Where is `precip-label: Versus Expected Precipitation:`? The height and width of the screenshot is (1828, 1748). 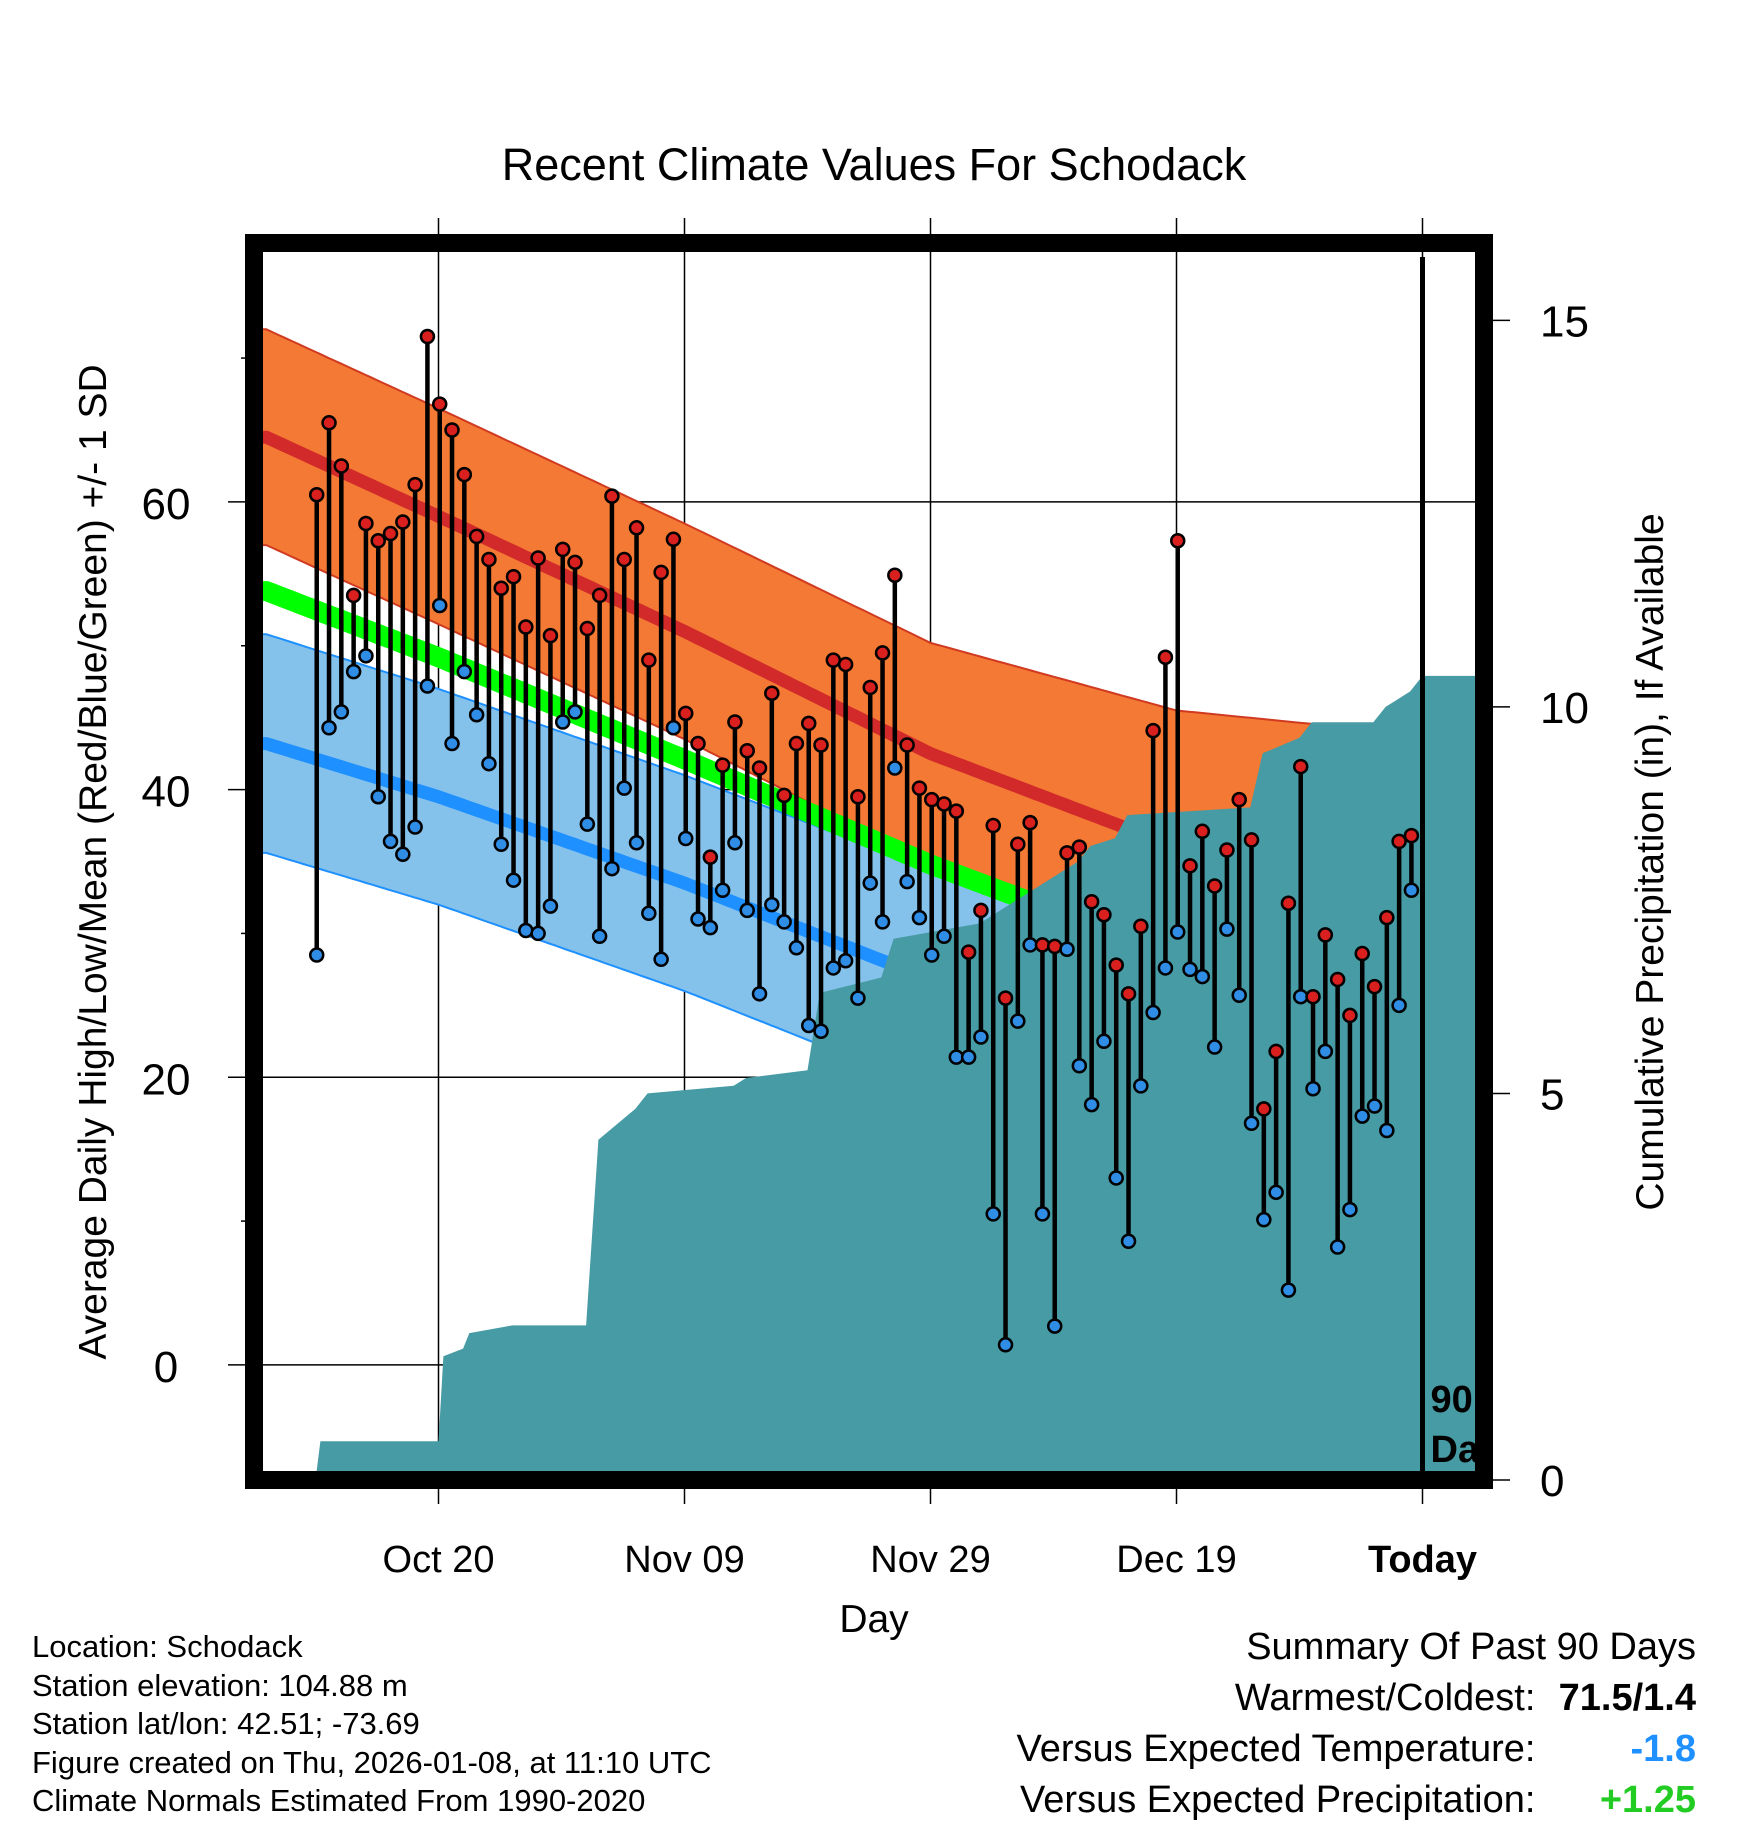
precip-label: Versus Expected Precipitation: is located at coordinates (1278, 1800).